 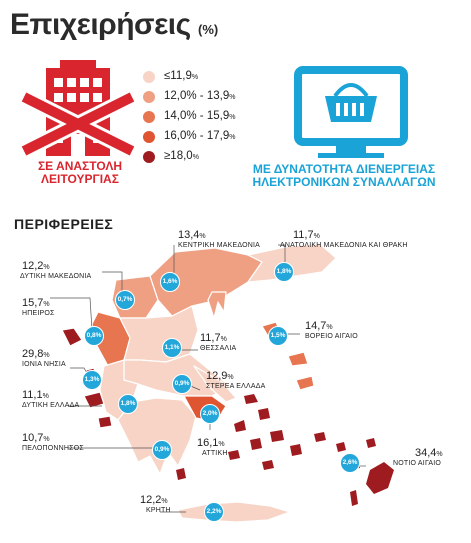 What do you see at coordinates (214, 512) in the screenshot?
I see `online-bubble: 2,2%` at bounding box center [214, 512].